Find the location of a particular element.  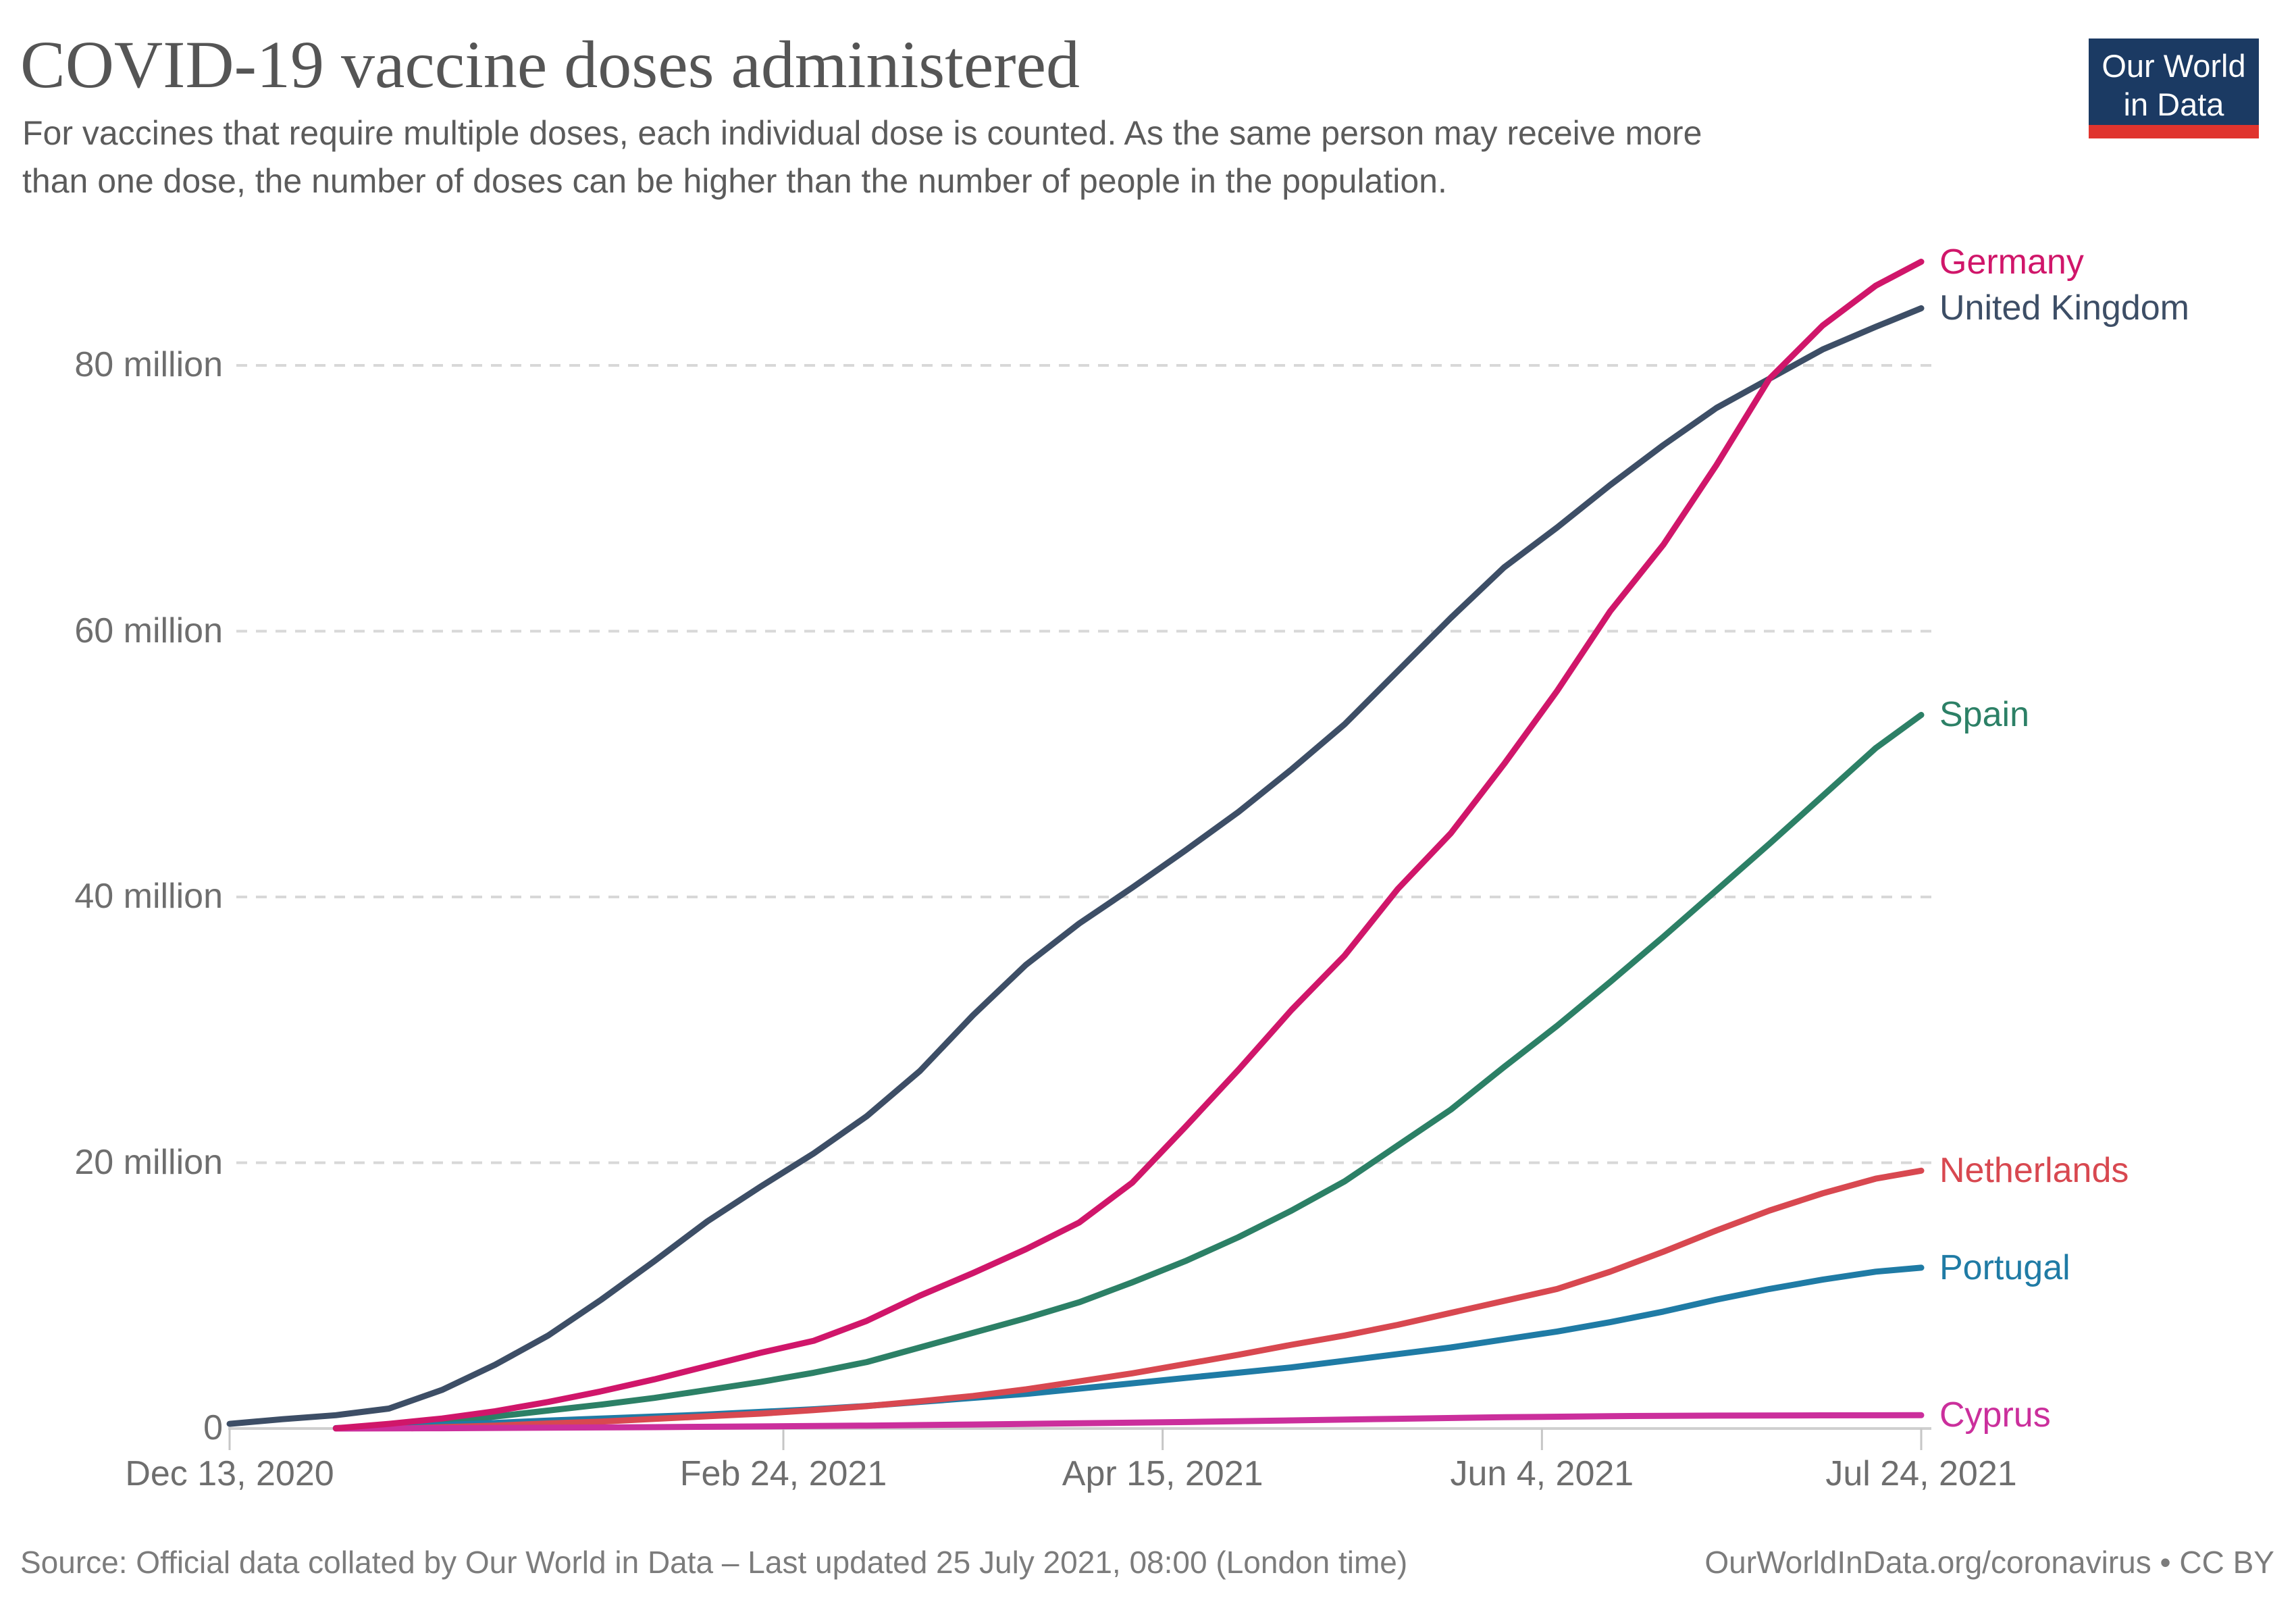

series-line-cyprus is located at coordinates (1128, 1422).